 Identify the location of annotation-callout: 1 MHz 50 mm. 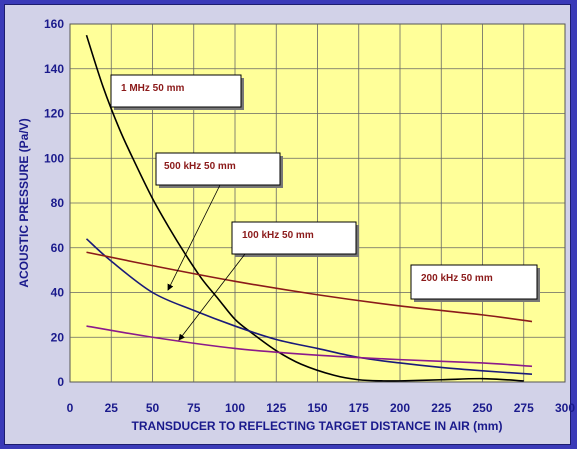
(177, 92).